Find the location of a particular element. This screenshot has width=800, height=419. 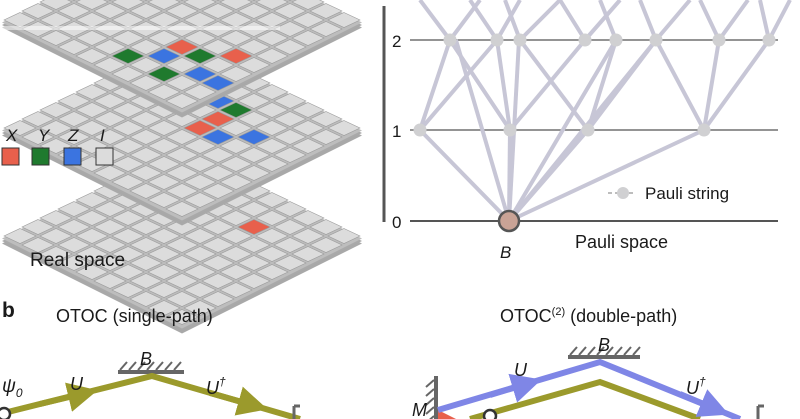

psi0-label: ψ0 is located at coordinates (12, 388).